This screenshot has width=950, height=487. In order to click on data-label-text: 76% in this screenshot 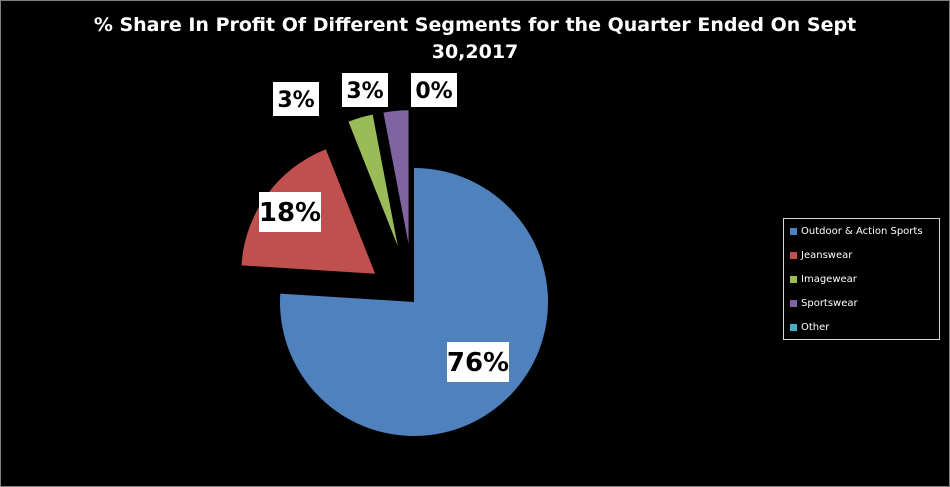, I will do `click(478, 363)`.